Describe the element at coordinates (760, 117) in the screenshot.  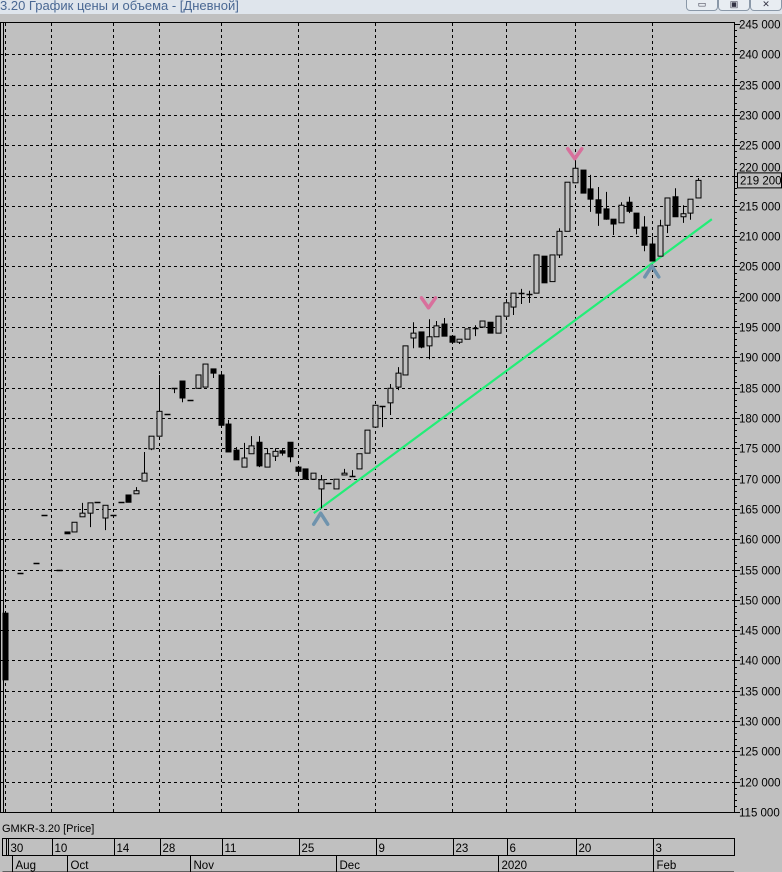
I see `y-tick-label: 230 000` at that location.